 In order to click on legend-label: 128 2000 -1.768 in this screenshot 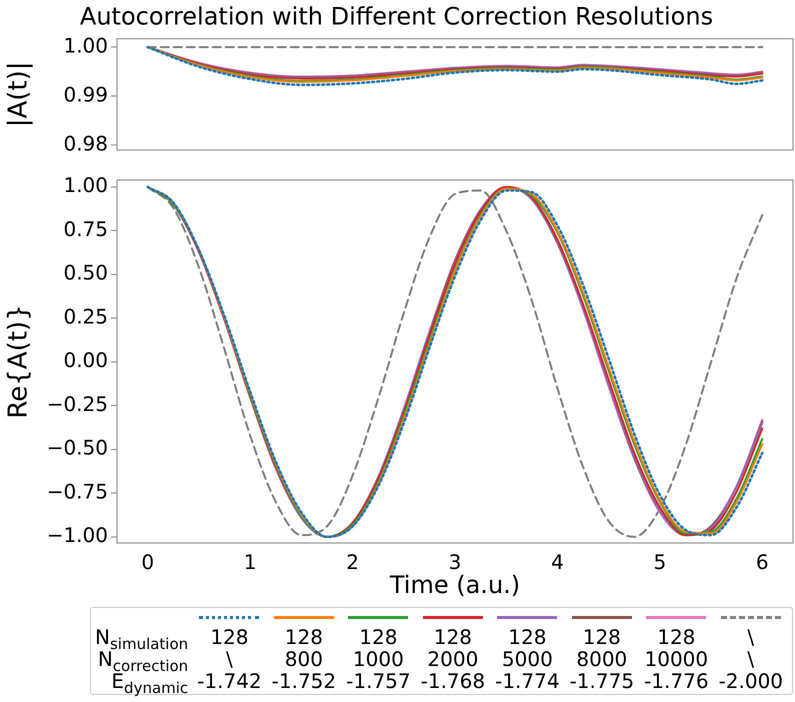, I will do `click(453, 659)`.